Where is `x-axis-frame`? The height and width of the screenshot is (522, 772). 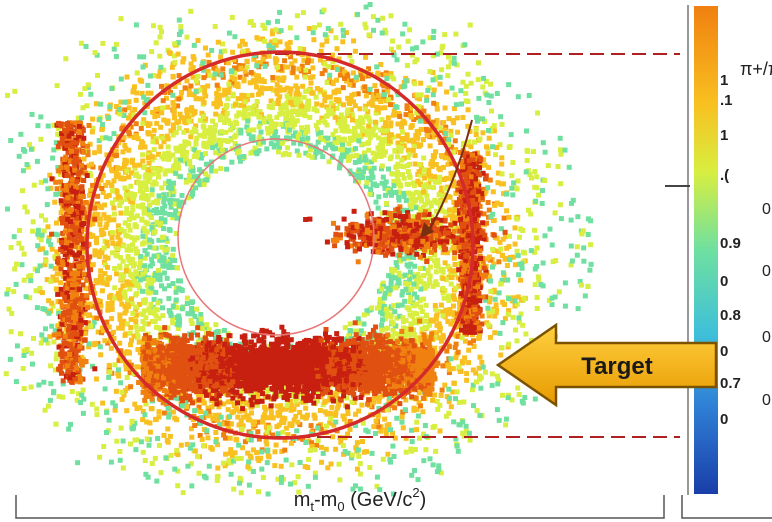
x-axis-frame is located at coordinates (340, 507).